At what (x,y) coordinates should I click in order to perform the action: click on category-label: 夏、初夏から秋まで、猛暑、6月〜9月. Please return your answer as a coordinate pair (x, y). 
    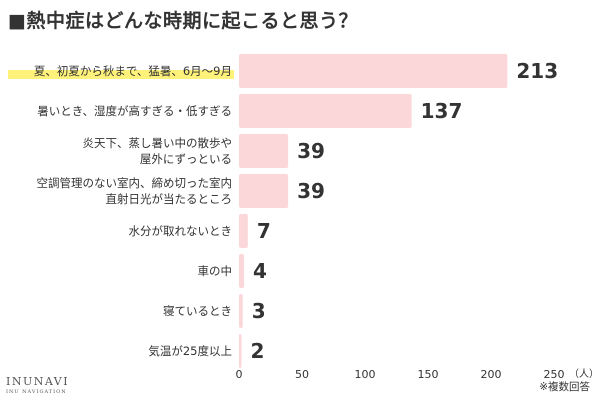
    Looking at the image, I should click on (133, 71).